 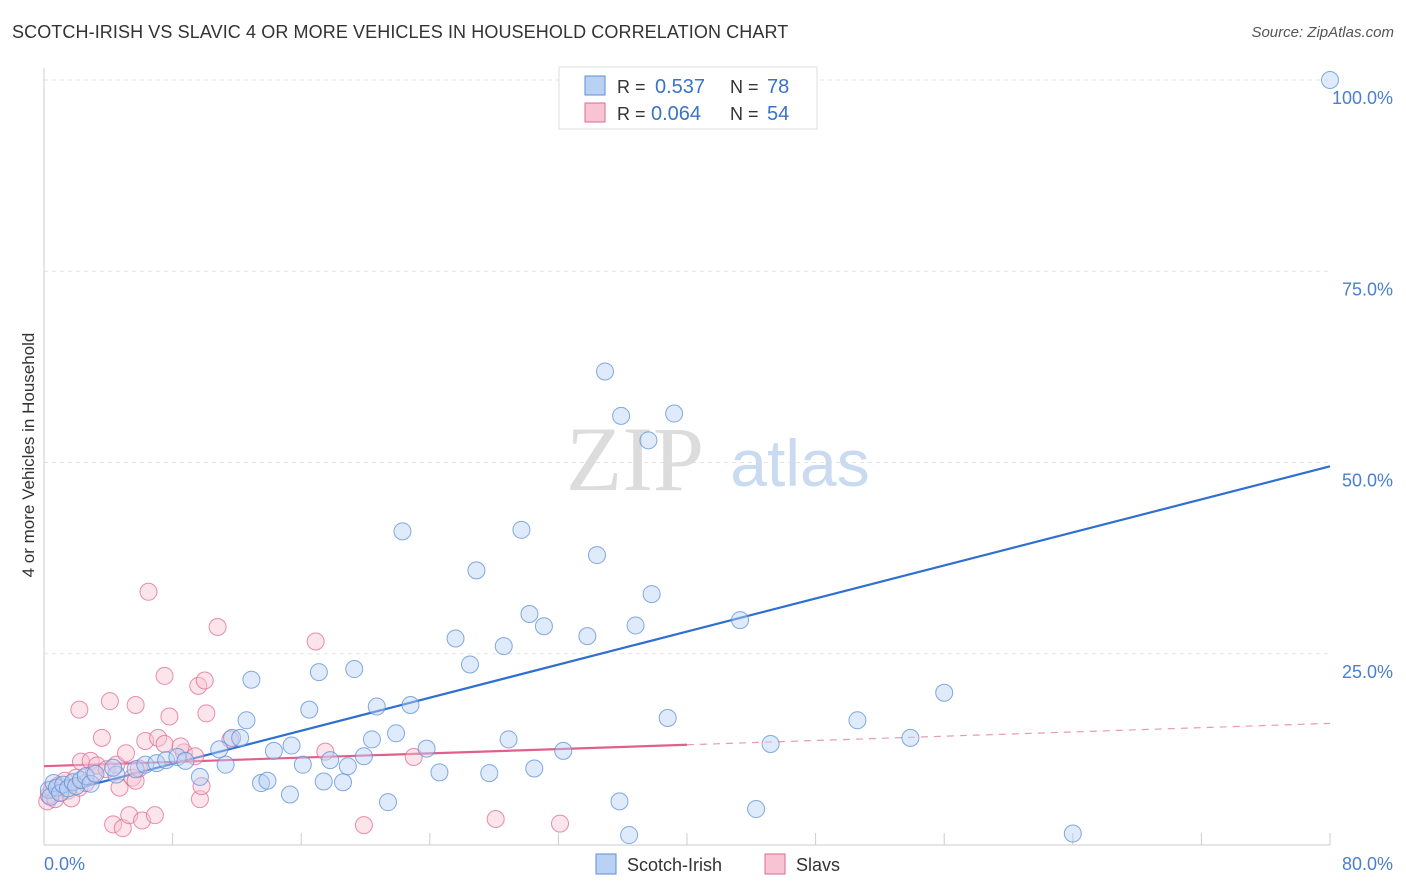 What do you see at coordinates (1367, 289) in the screenshot?
I see `y-tick-label: 75.0%` at bounding box center [1367, 289].